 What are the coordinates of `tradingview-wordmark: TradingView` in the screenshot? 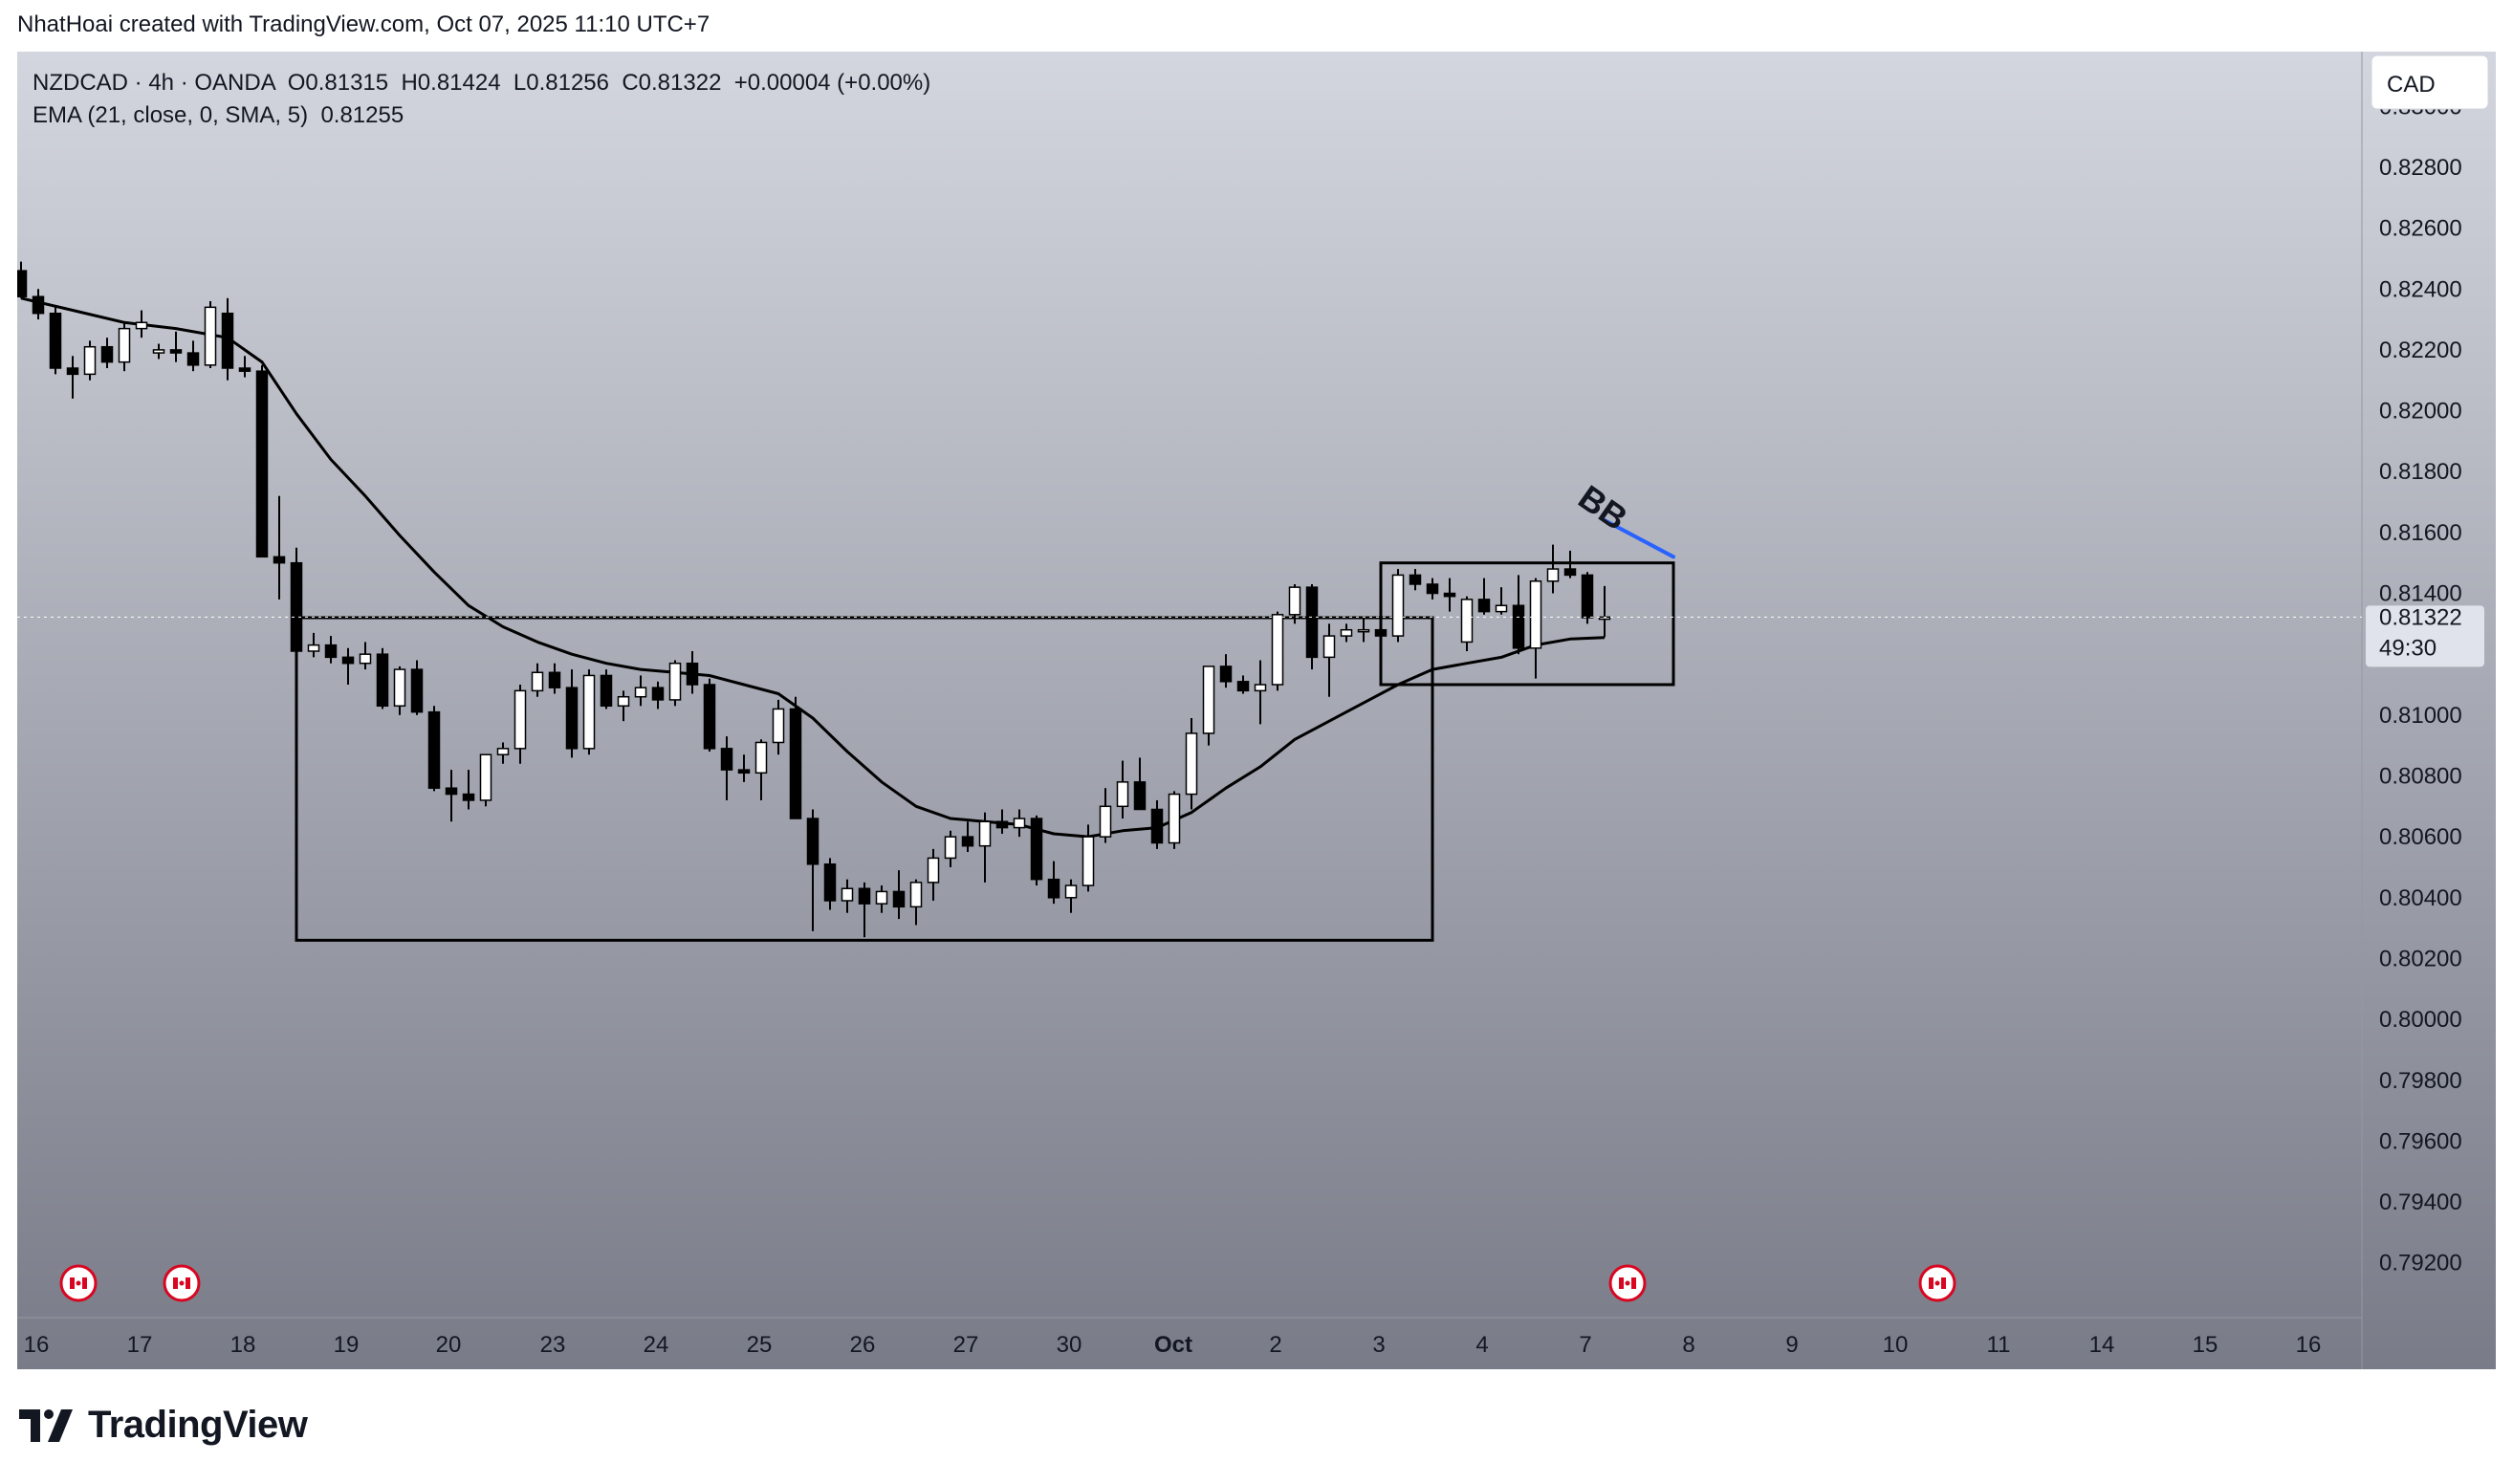 It's located at (198, 1425).